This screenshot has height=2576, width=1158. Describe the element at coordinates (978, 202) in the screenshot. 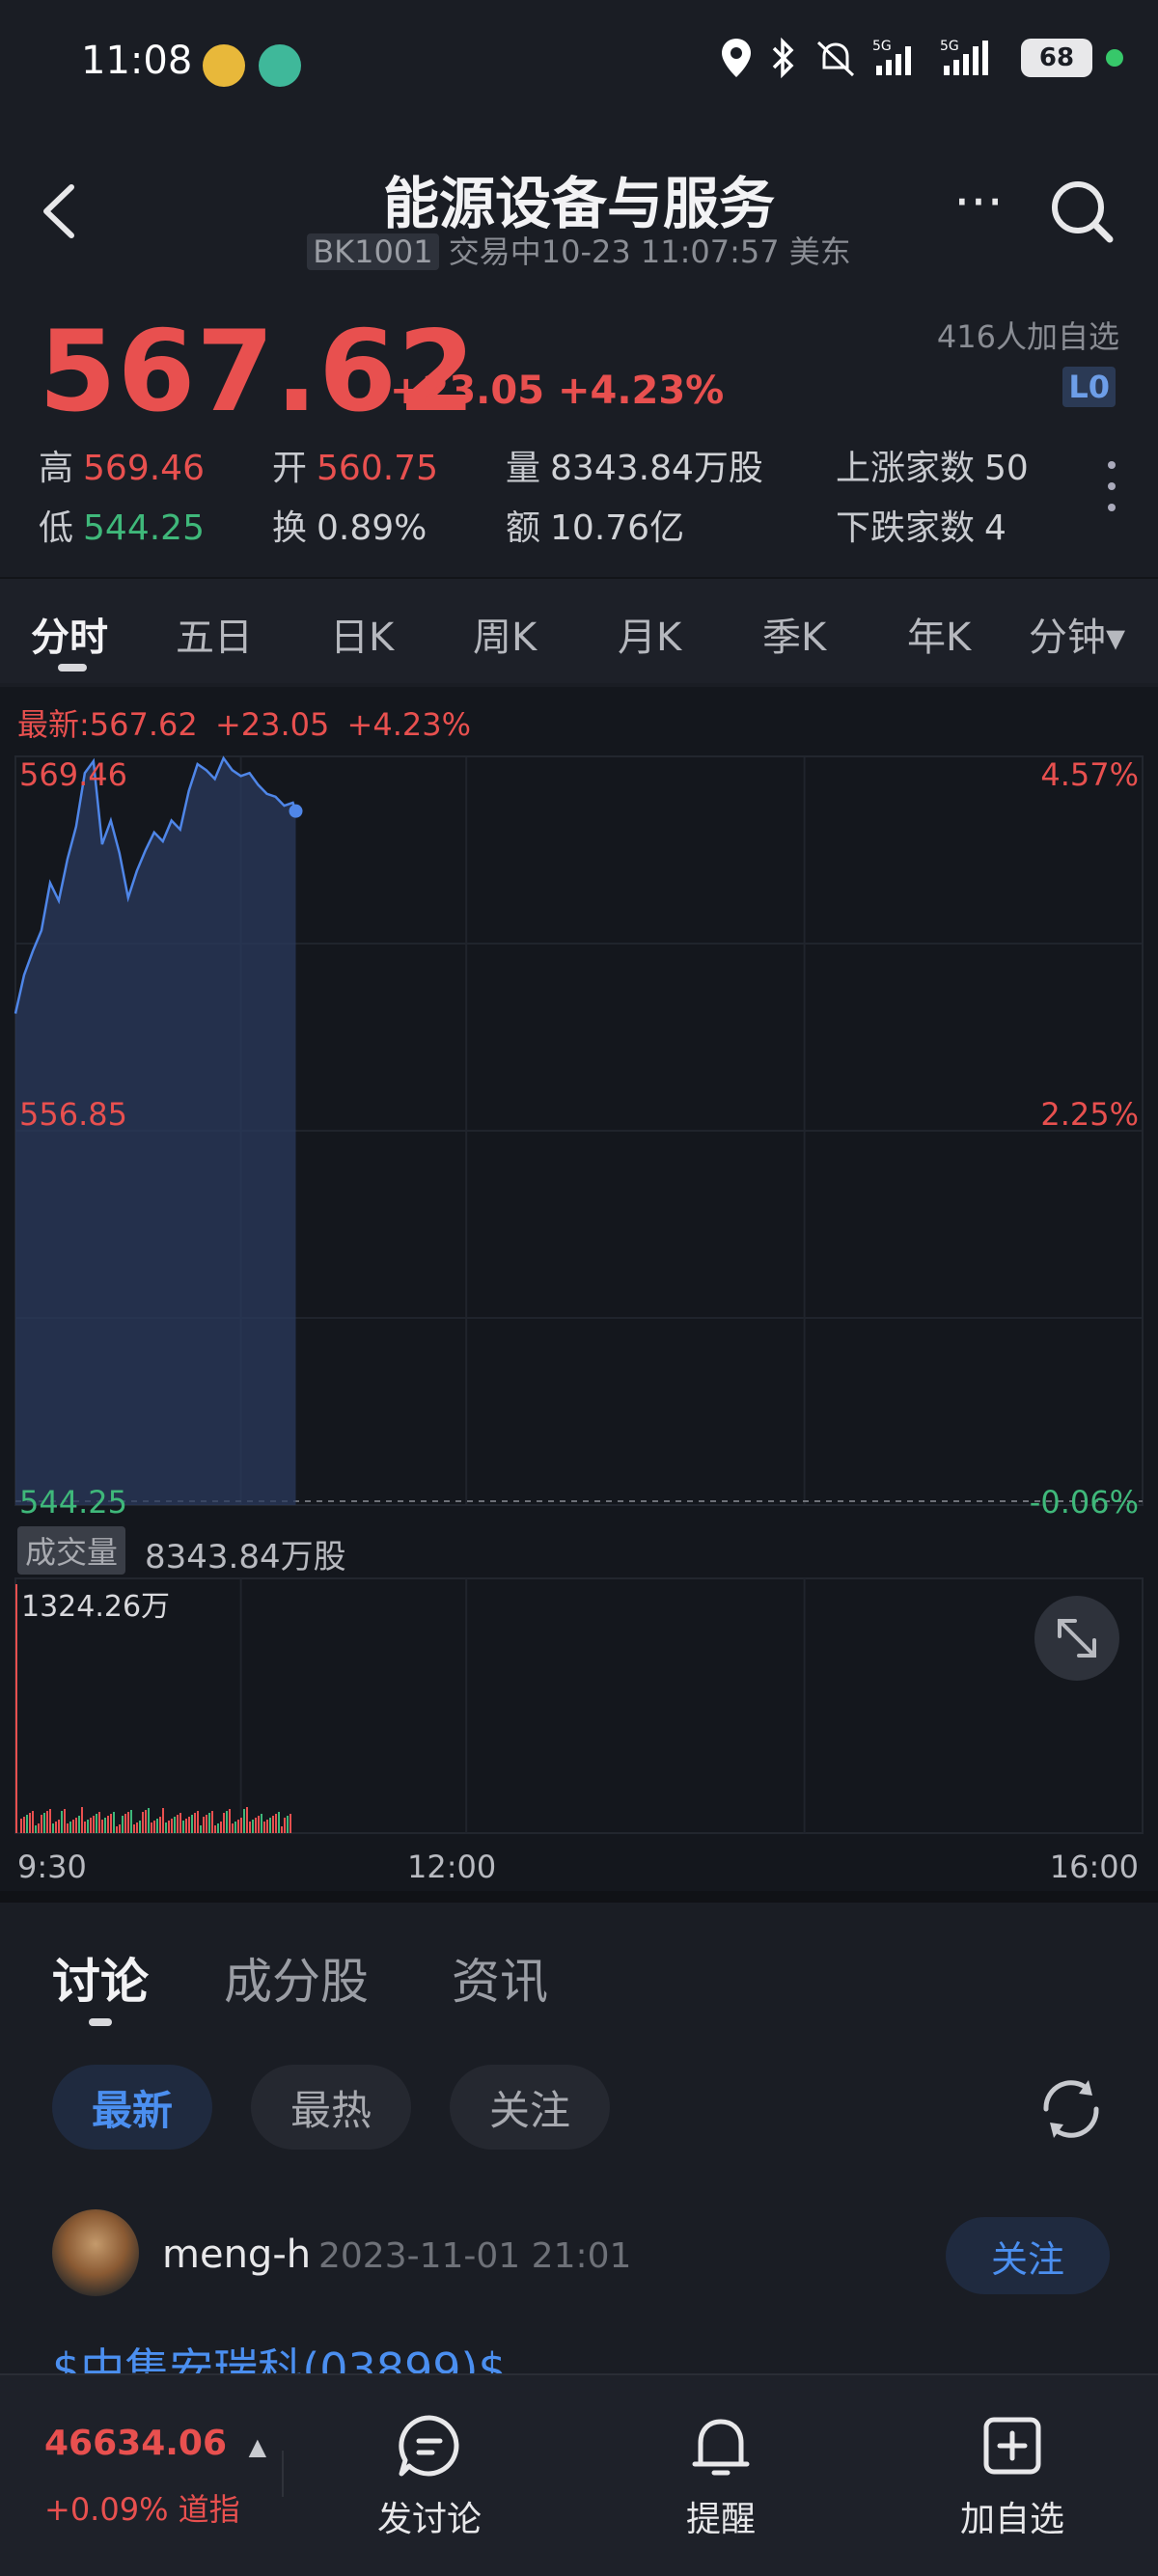

I see `more-icon: ···` at that location.